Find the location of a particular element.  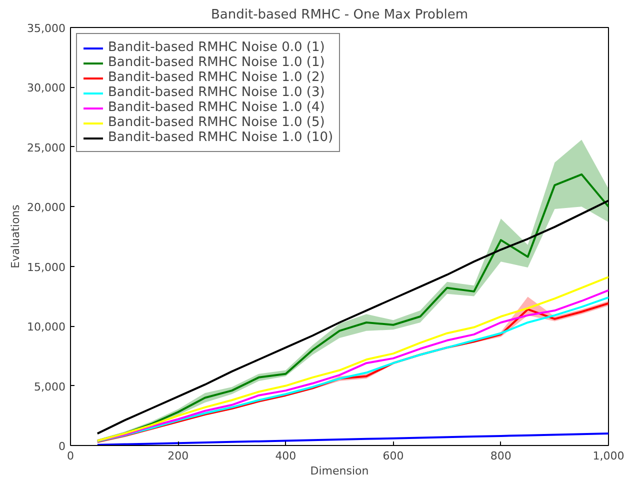

x-tick-label: 400 is located at coordinates (285, 456).